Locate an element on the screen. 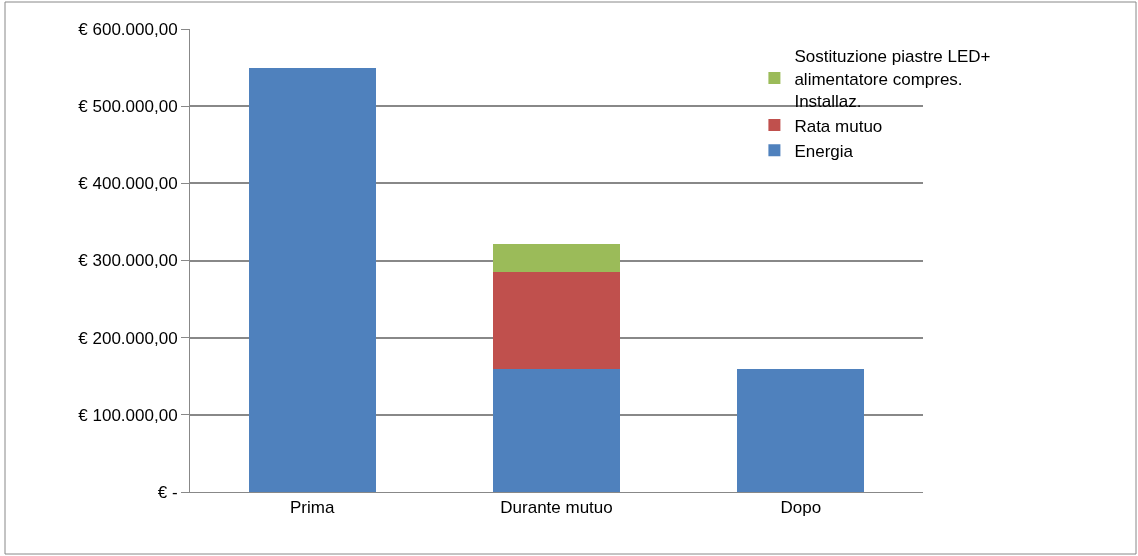  legend-label: Energia is located at coordinates (824, 151).